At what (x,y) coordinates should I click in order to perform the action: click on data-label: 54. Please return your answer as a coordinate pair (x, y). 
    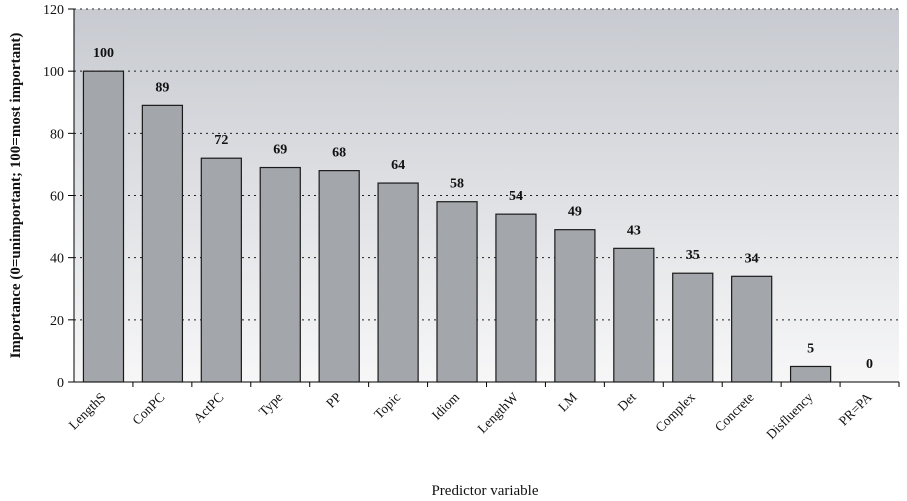
    Looking at the image, I should click on (516, 196).